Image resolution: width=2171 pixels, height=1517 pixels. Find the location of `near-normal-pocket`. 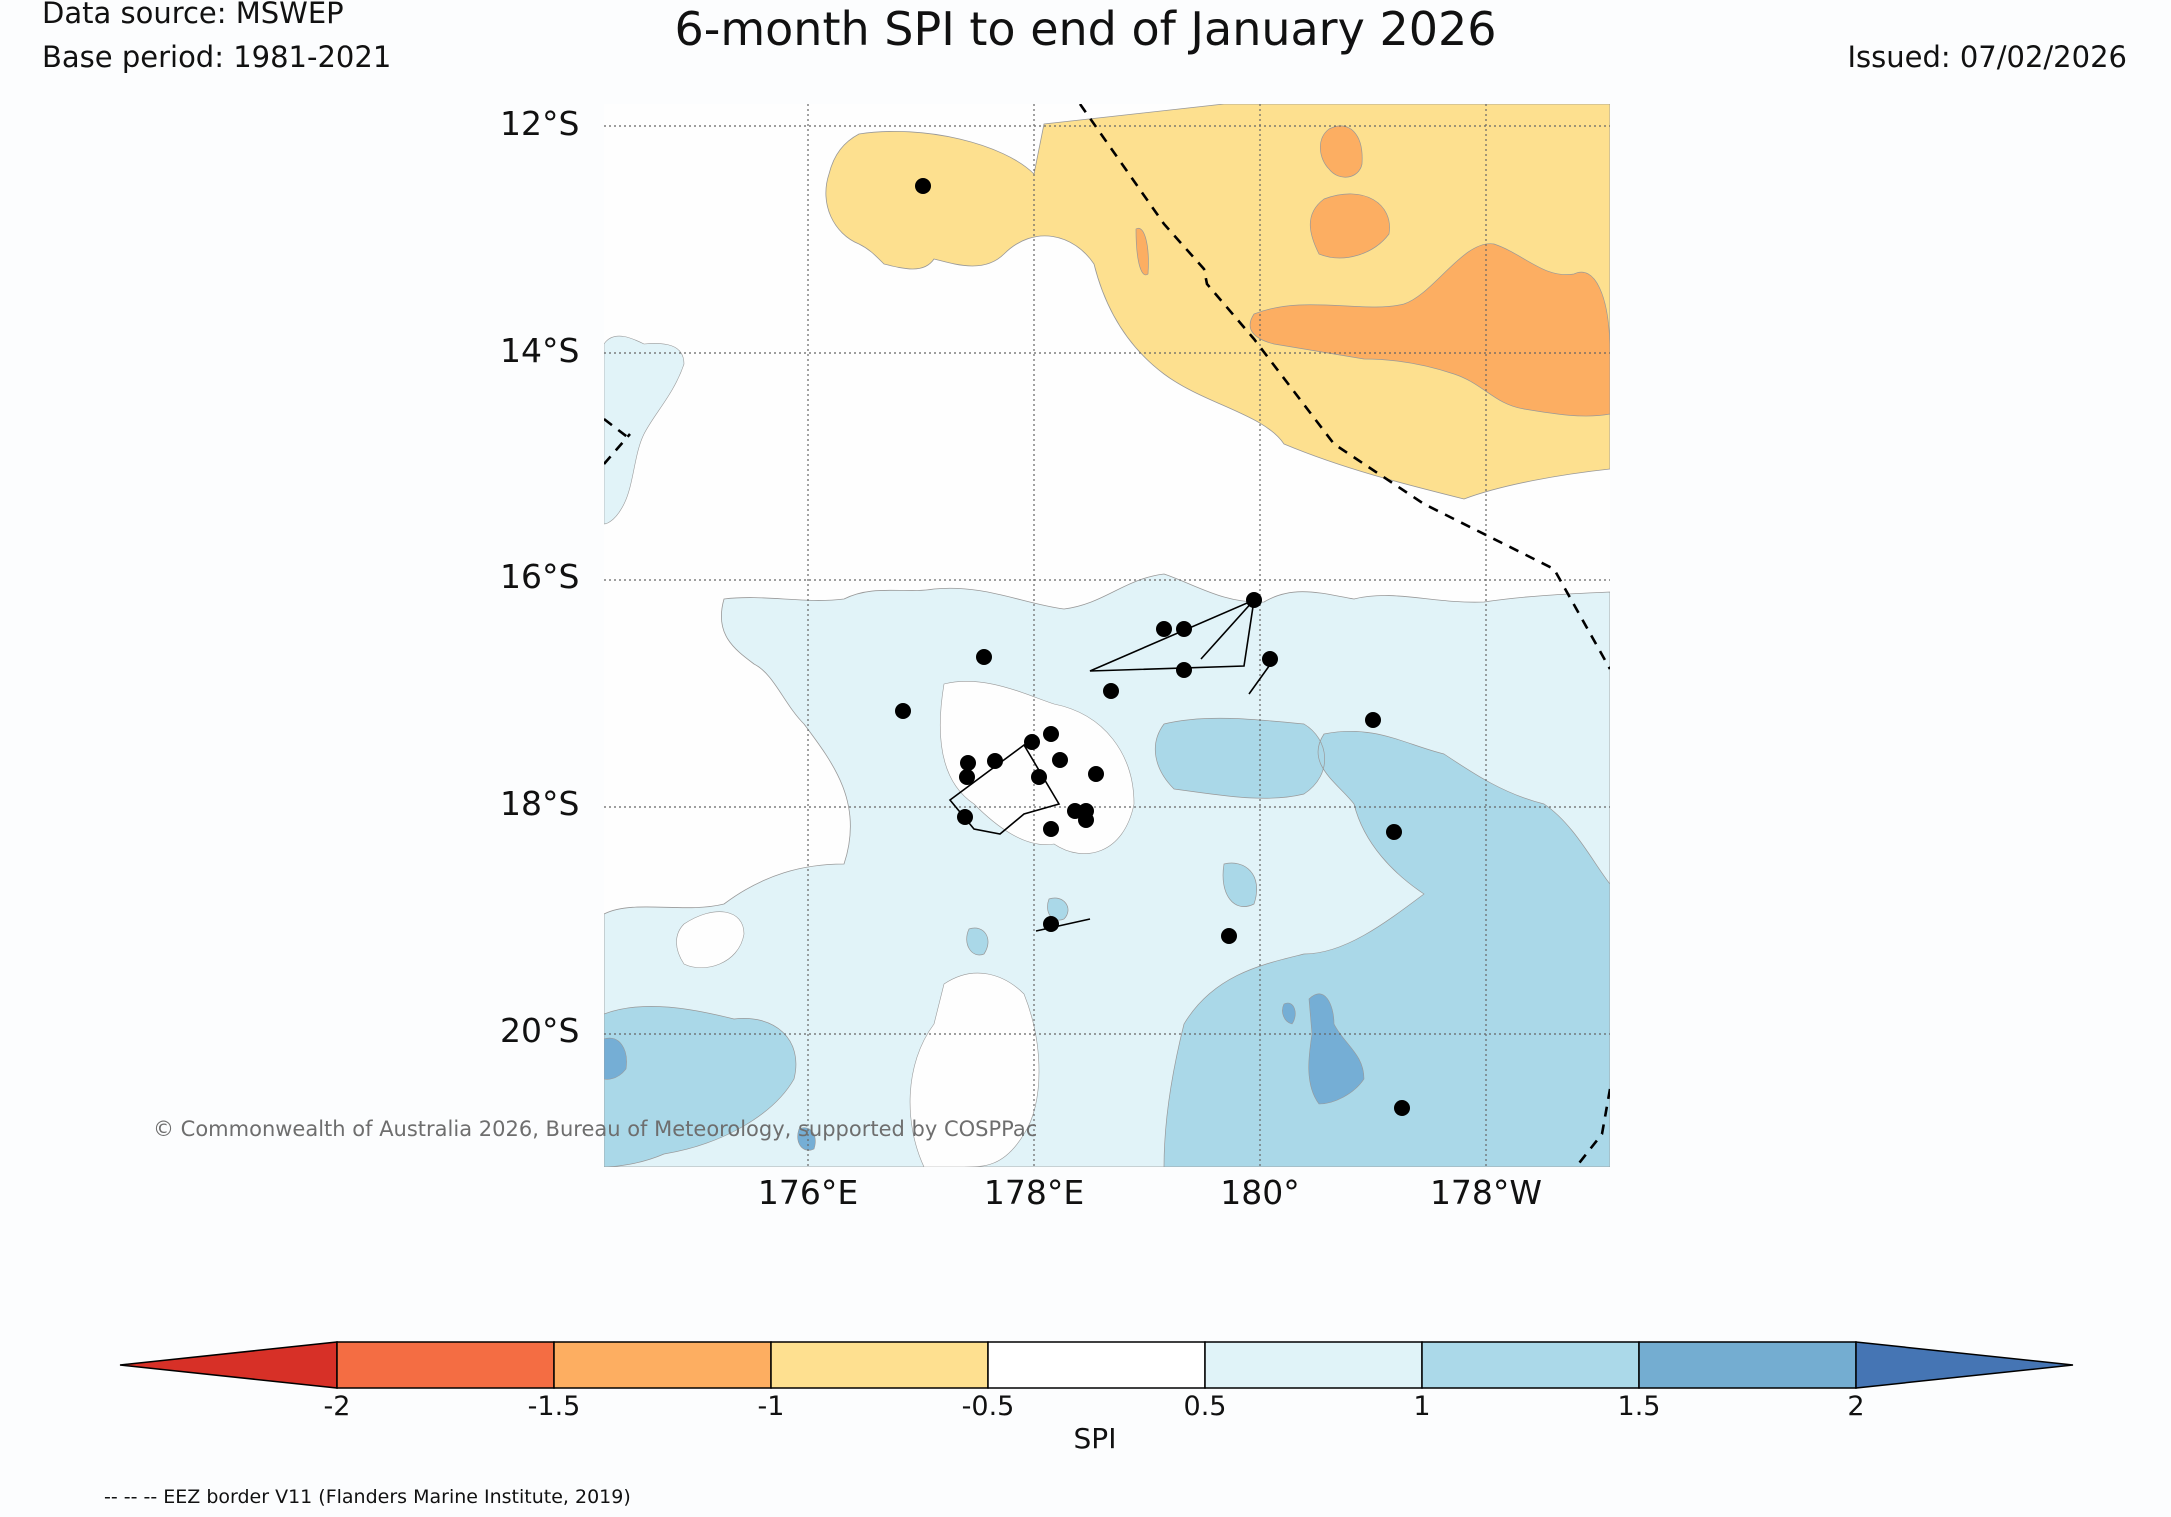

near-normal-pocket is located at coordinates (905, 923).